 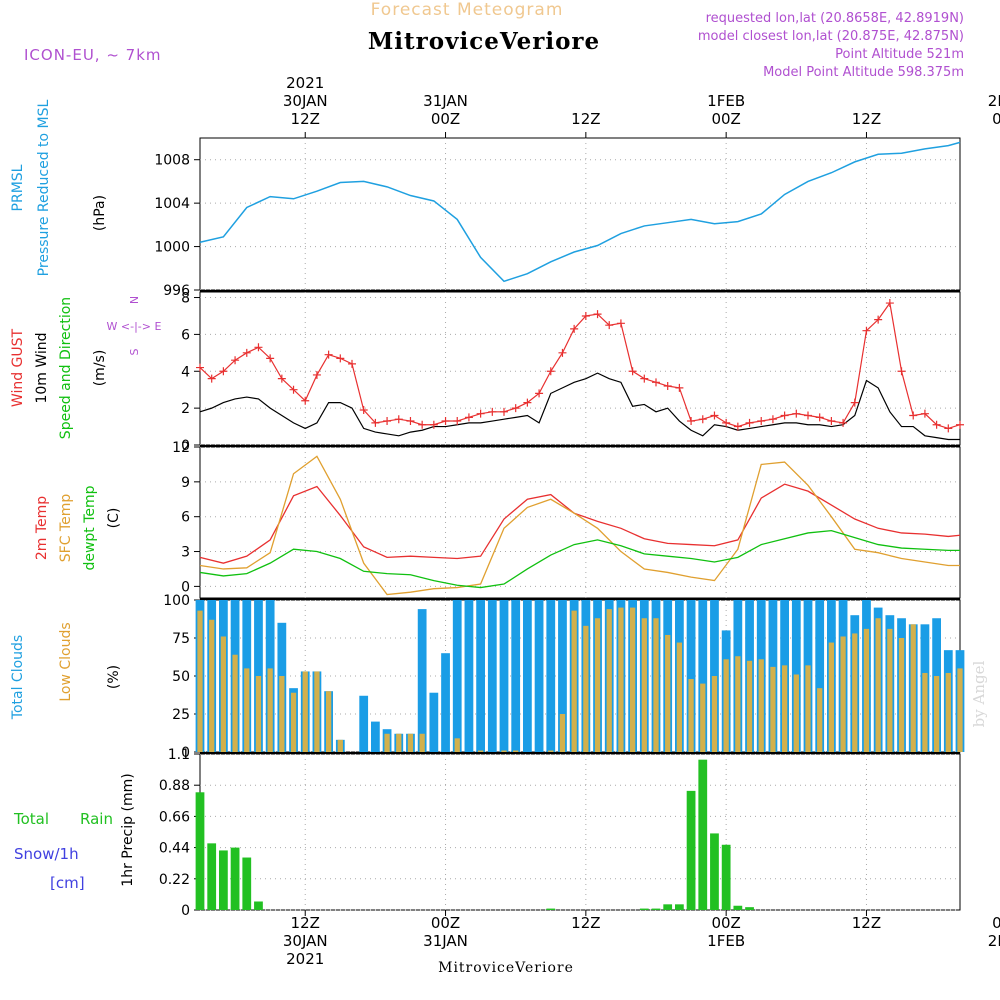 What do you see at coordinates (174, 786) in the screenshot?
I see `y-tick-label: 0.88` at bounding box center [174, 786].